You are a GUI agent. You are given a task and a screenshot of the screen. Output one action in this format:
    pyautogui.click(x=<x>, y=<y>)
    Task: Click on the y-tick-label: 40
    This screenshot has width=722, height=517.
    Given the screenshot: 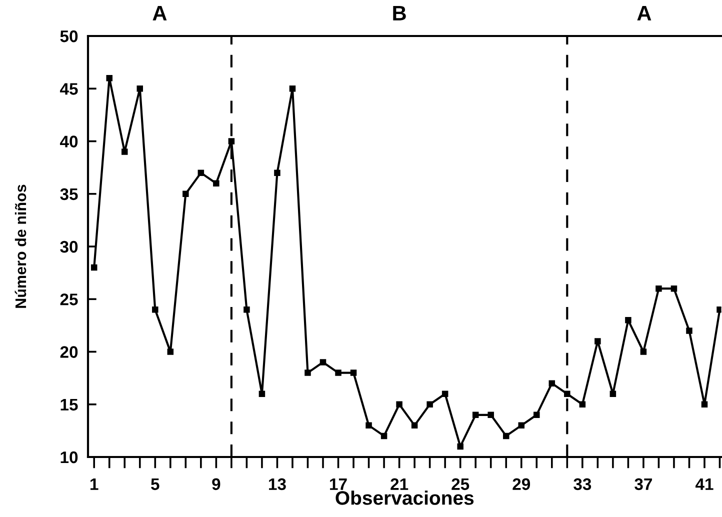 What is the action you would take?
    pyautogui.click(x=69, y=142)
    